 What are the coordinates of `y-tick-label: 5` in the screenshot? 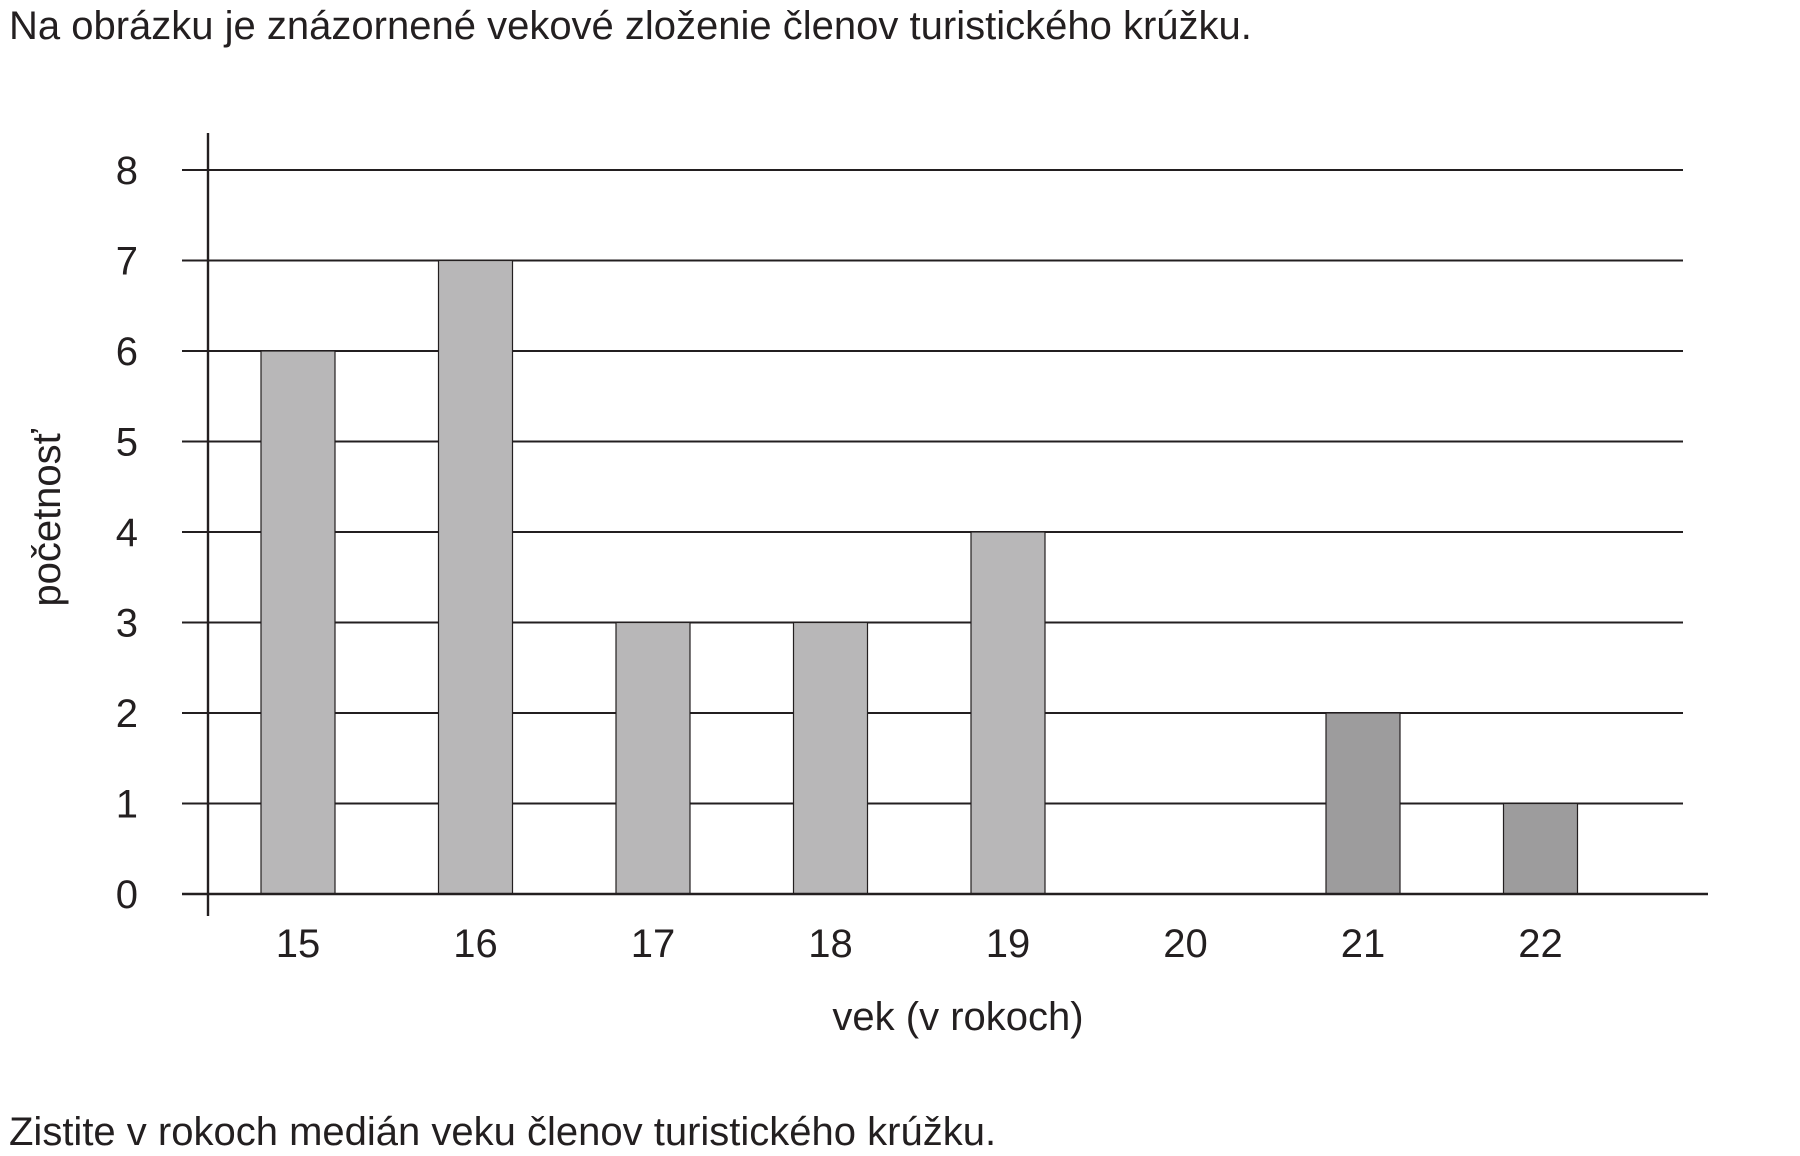 It's located at (127, 443).